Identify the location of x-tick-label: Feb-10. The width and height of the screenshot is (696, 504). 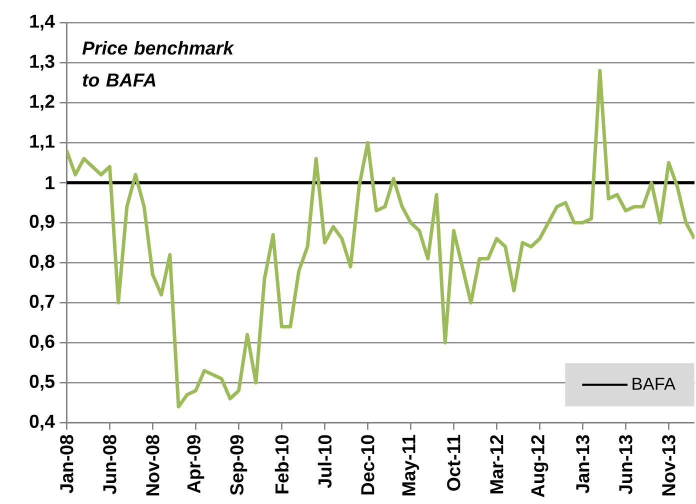
(281, 464).